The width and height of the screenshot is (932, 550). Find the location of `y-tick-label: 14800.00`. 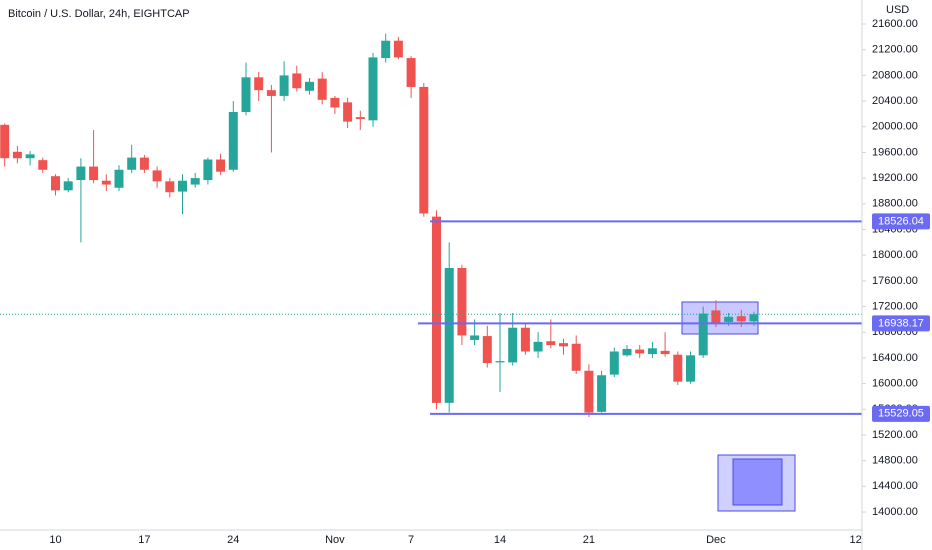

y-tick-label: 14800.00 is located at coordinates (895, 461).